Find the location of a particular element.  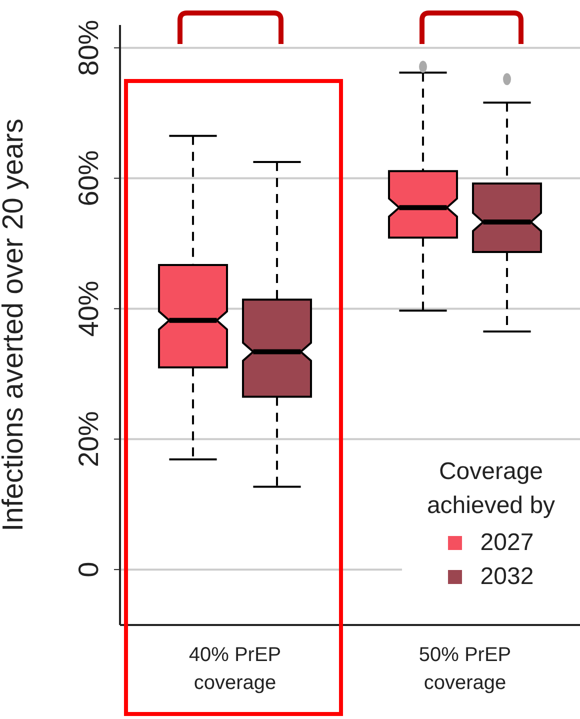

y-tick-label: 40% is located at coordinates (88, 308).